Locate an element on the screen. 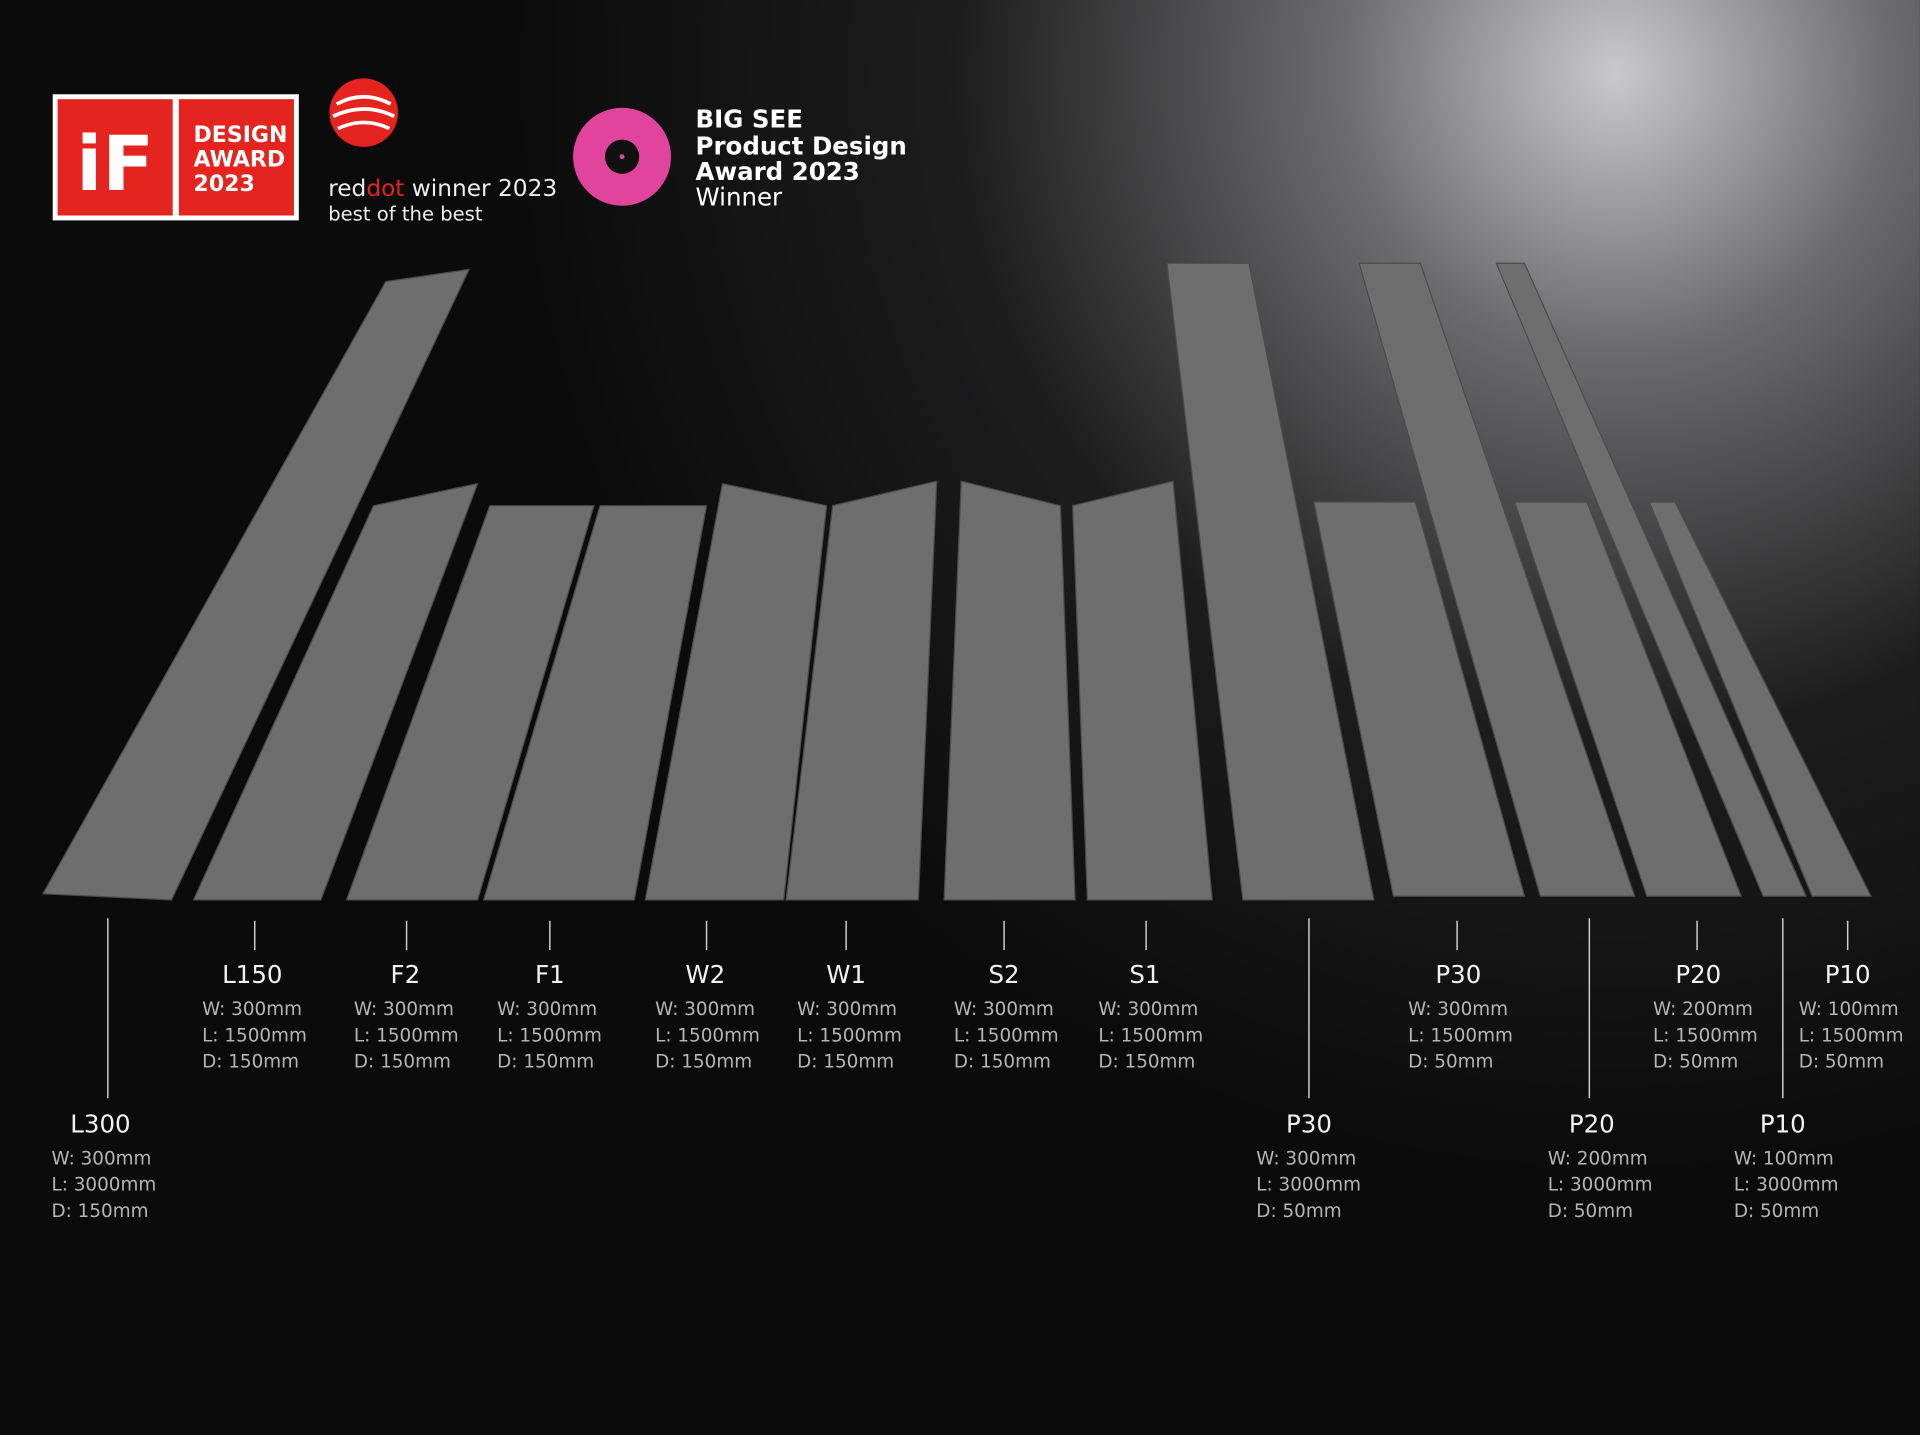  big-see-line: Product Design is located at coordinates (801, 145).